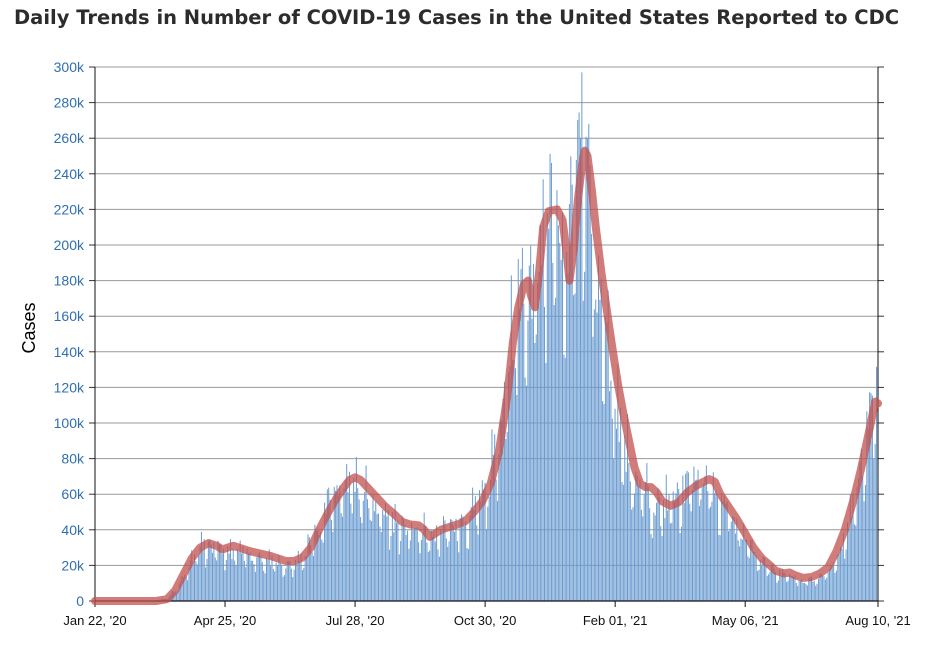 Image resolution: width=936 pixels, height=656 pixels. What do you see at coordinates (94, 620) in the screenshot?
I see `x-tick-label: Jan 22, '20` at bounding box center [94, 620].